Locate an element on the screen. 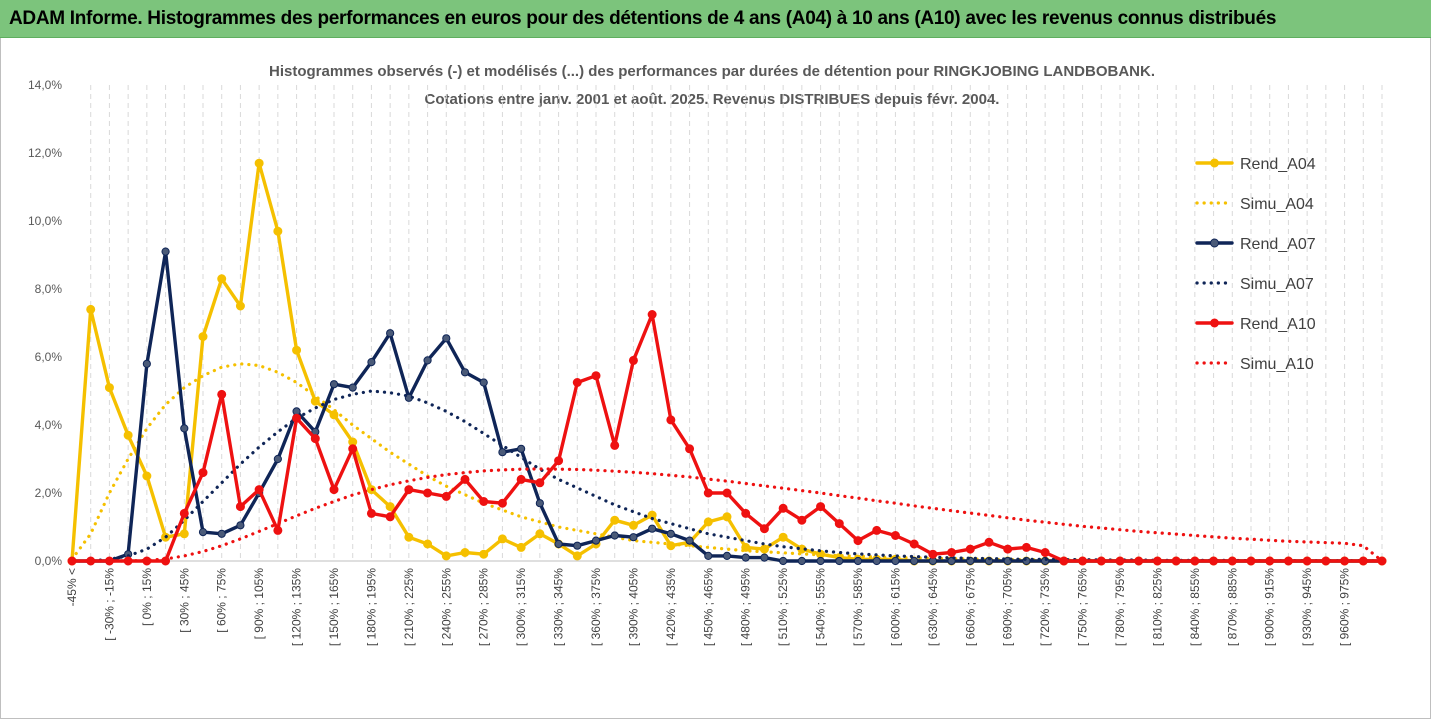 The image size is (1431, 719). series-simu-a10 is located at coordinates (727, 515).